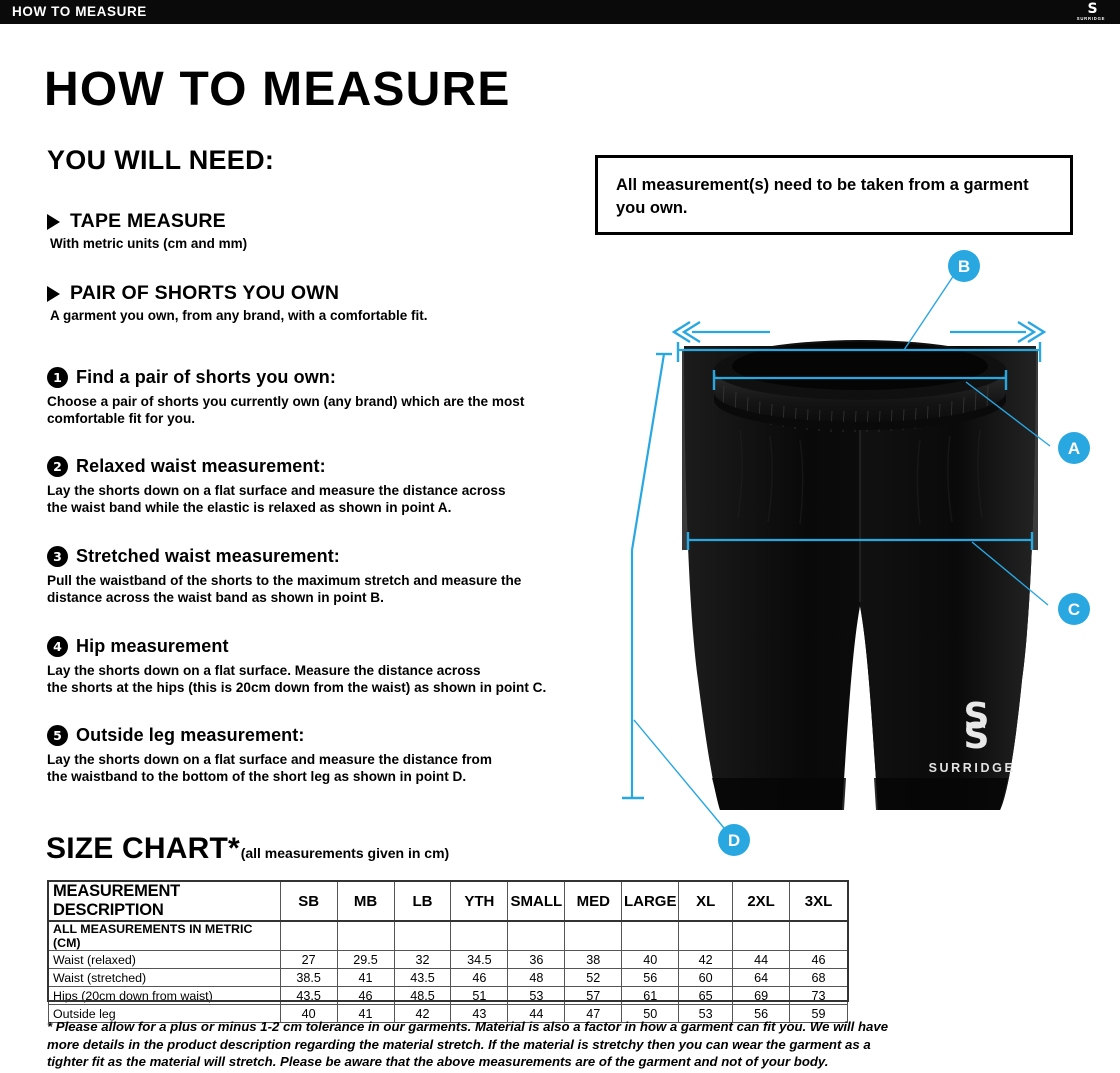 The image size is (1120, 1073). What do you see at coordinates (818, 1013) in the screenshot?
I see `row-value: 59` at bounding box center [818, 1013].